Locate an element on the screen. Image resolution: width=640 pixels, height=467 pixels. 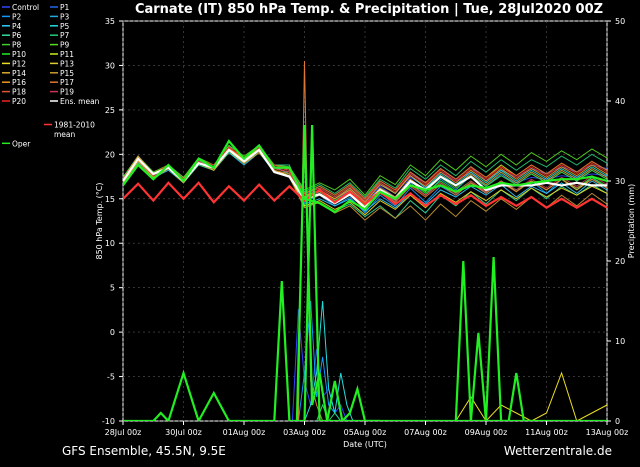
y-tick-label-left: 10 is located at coordinates (110, 243).